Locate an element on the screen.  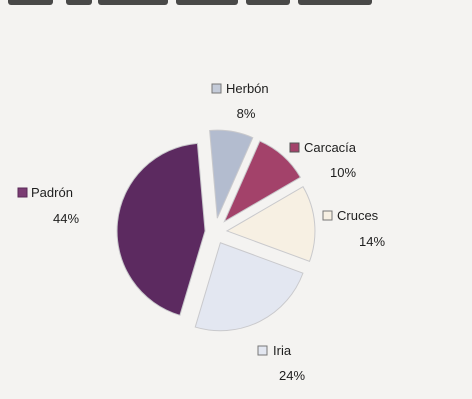
legend-swatch-padron is located at coordinates (22, 192).